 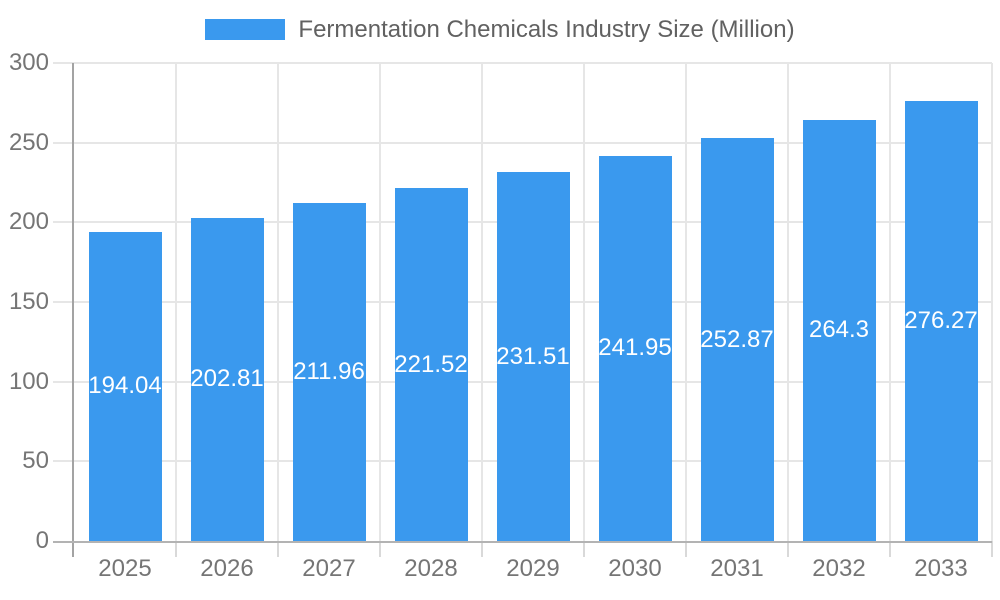 I want to click on y-tick-label: 50, so click(x=35, y=461).